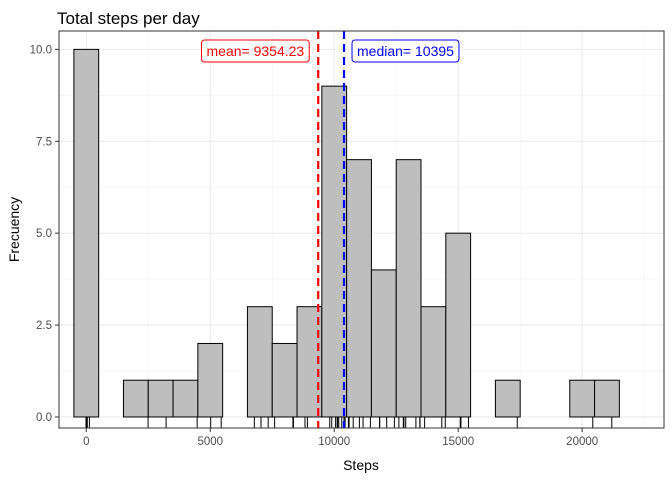 The image size is (672, 480). What do you see at coordinates (128, 18) in the screenshot?
I see `chart-title: Total steps per day` at bounding box center [128, 18].